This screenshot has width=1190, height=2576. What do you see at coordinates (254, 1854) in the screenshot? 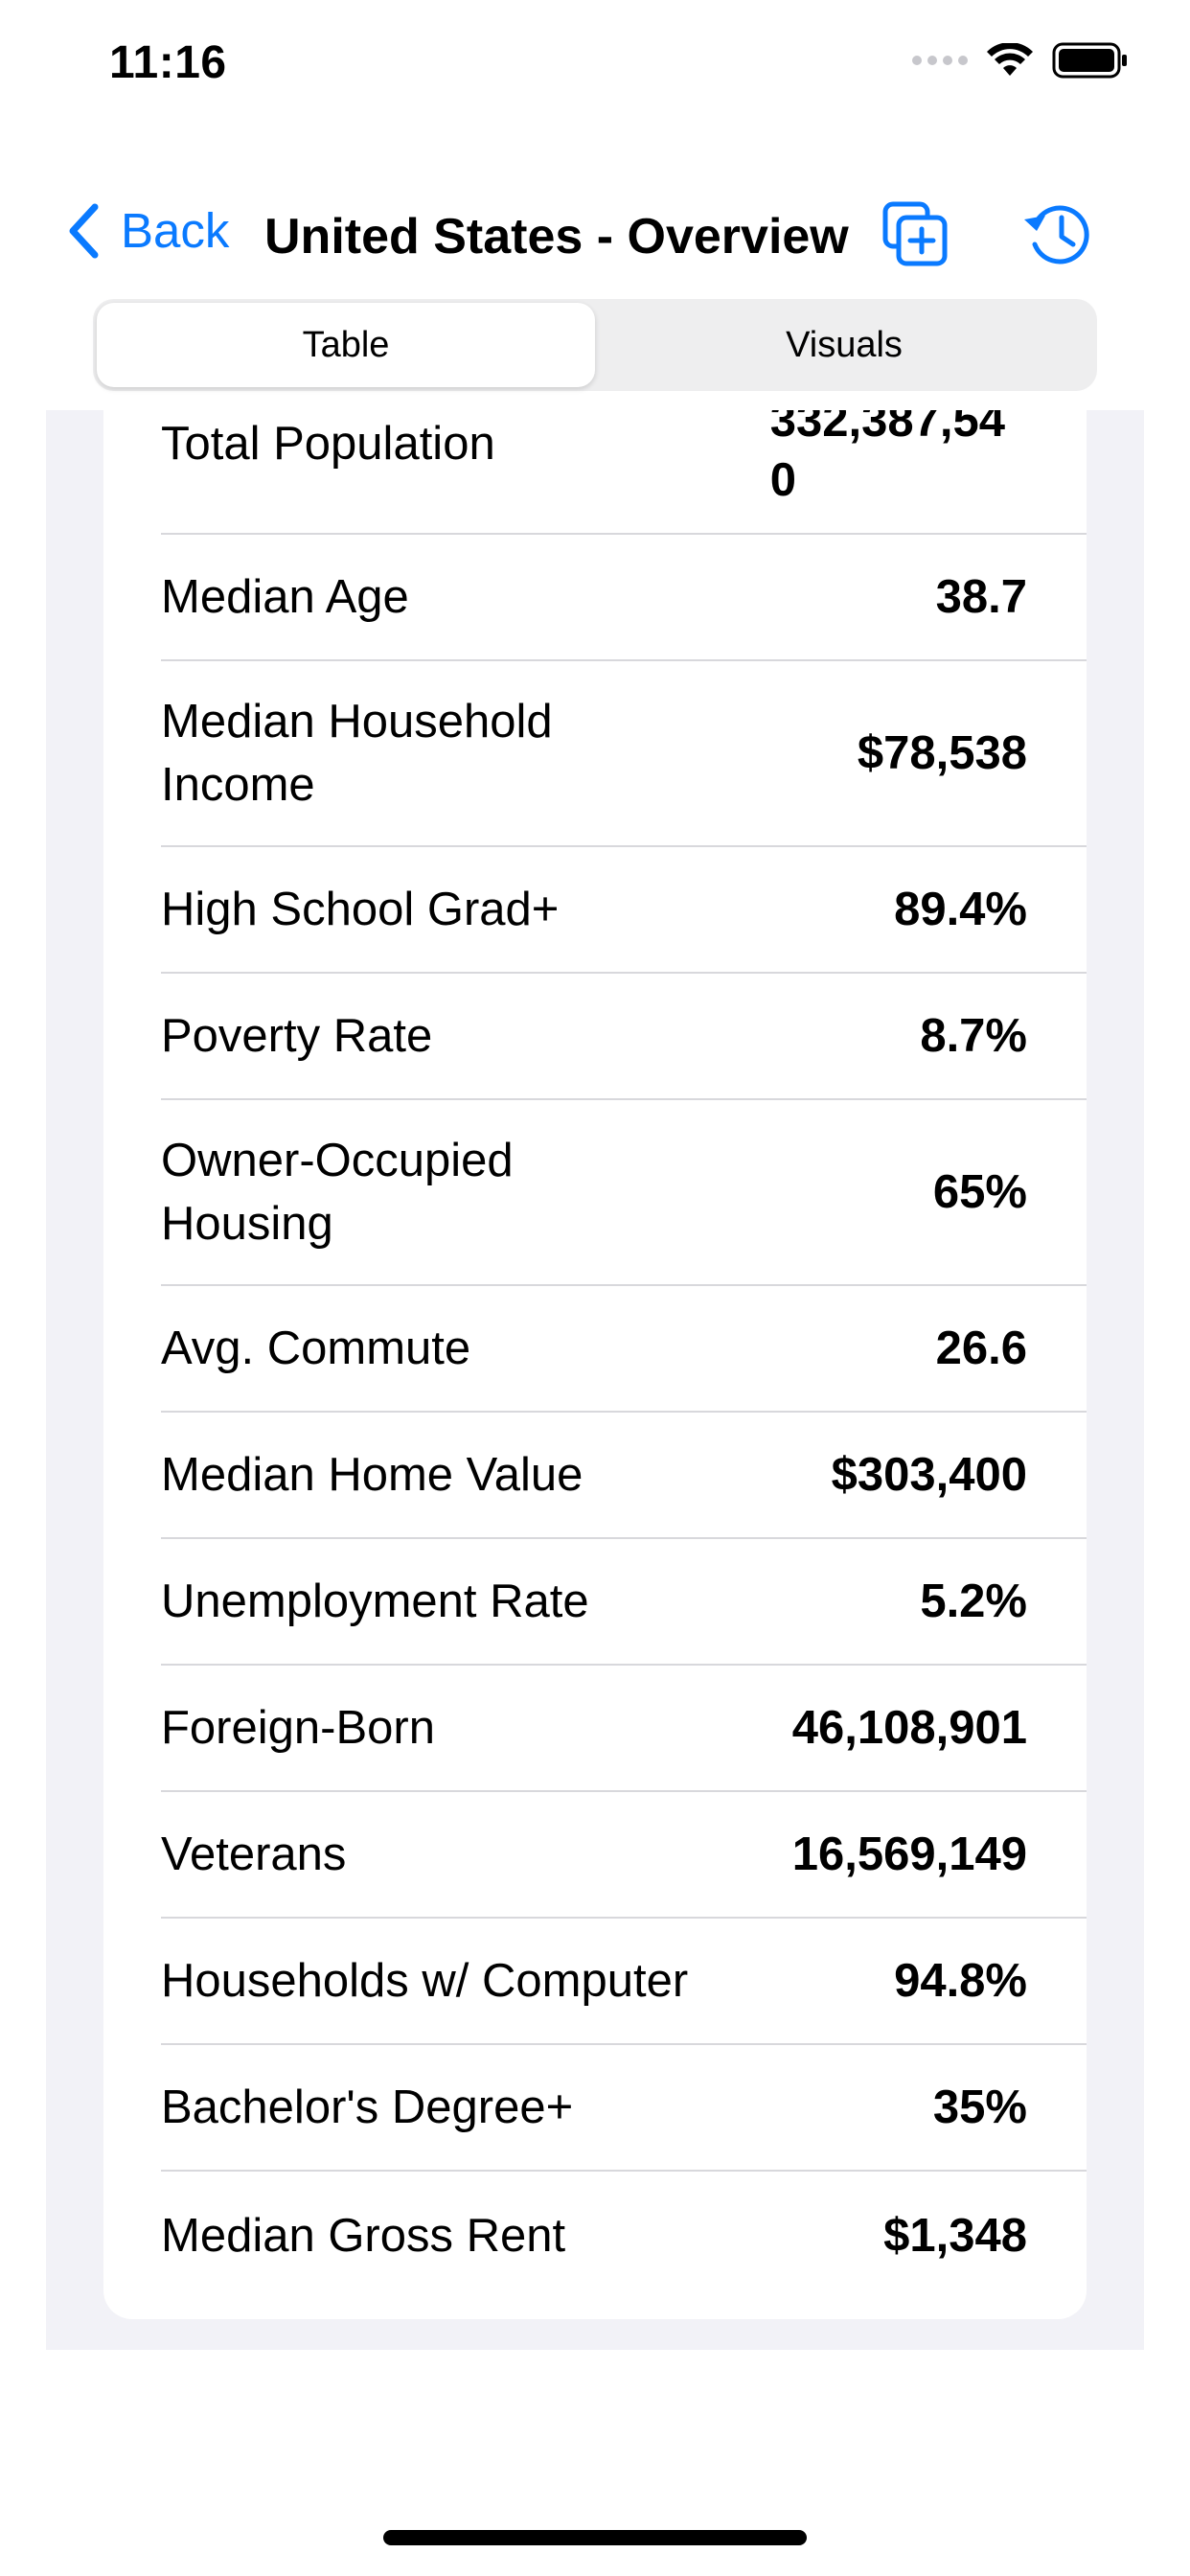
I see `row-label: Veterans` at bounding box center [254, 1854].